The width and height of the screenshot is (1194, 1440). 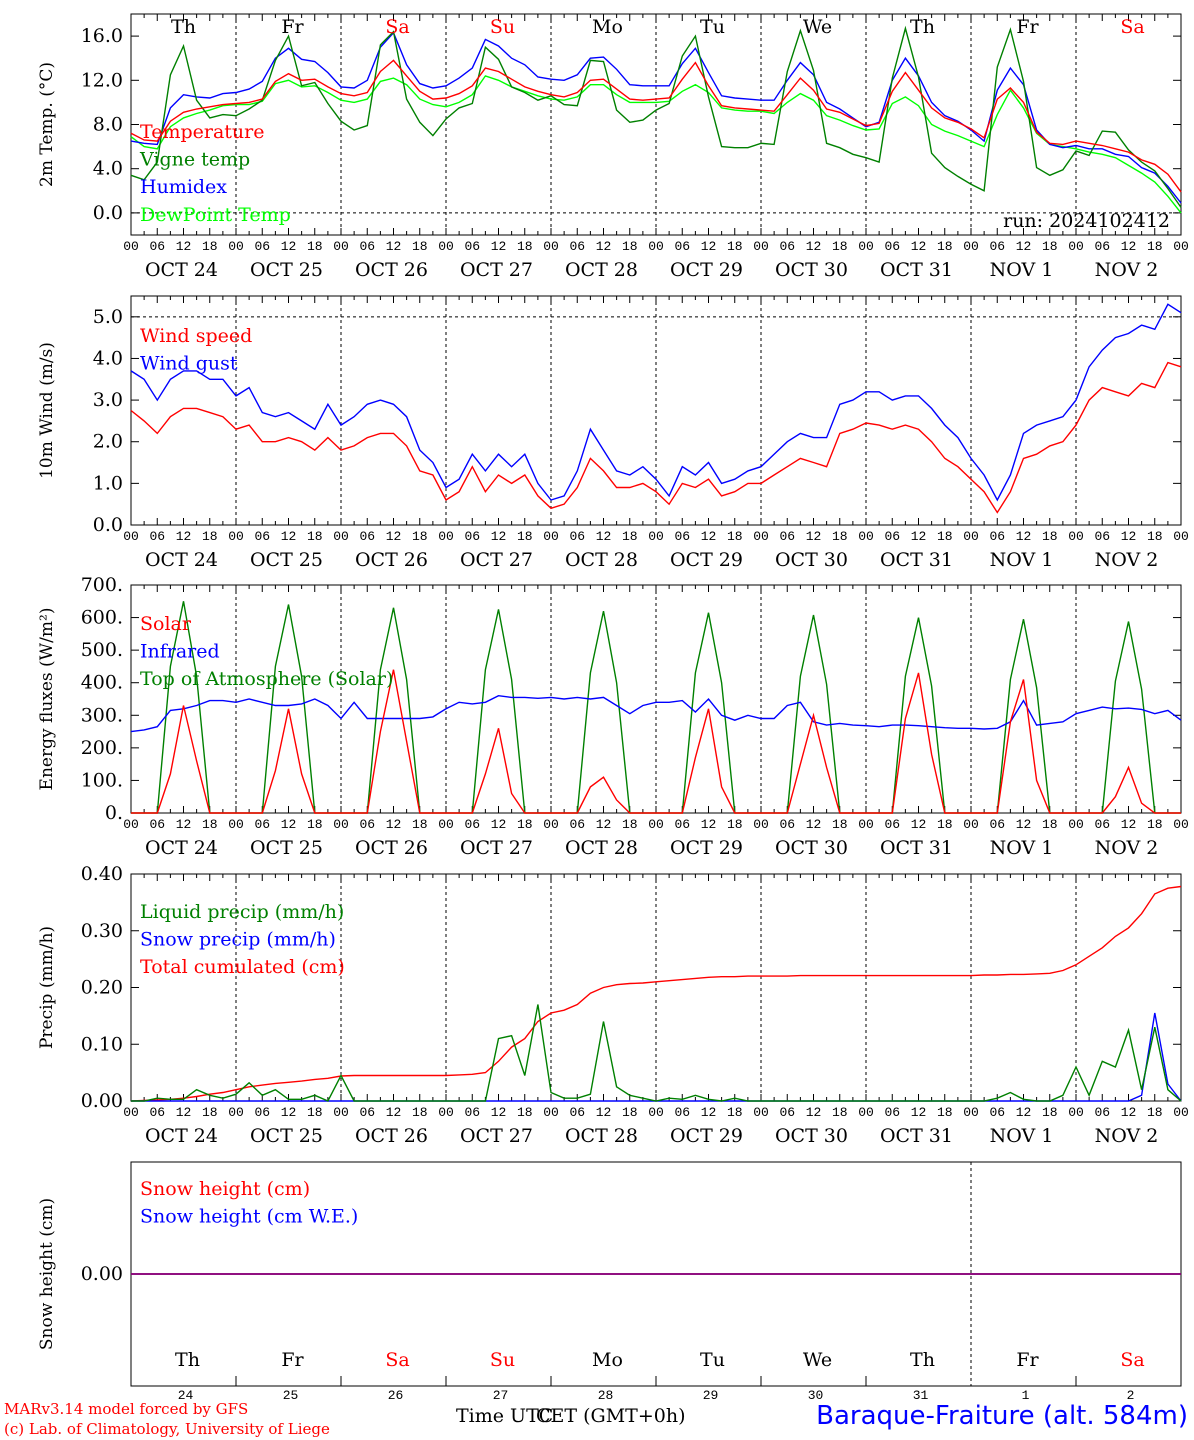 What do you see at coordinates (102, 618) in the screenshot?
I see `y-tick-label: 600.` at bounding box center [102, 618].